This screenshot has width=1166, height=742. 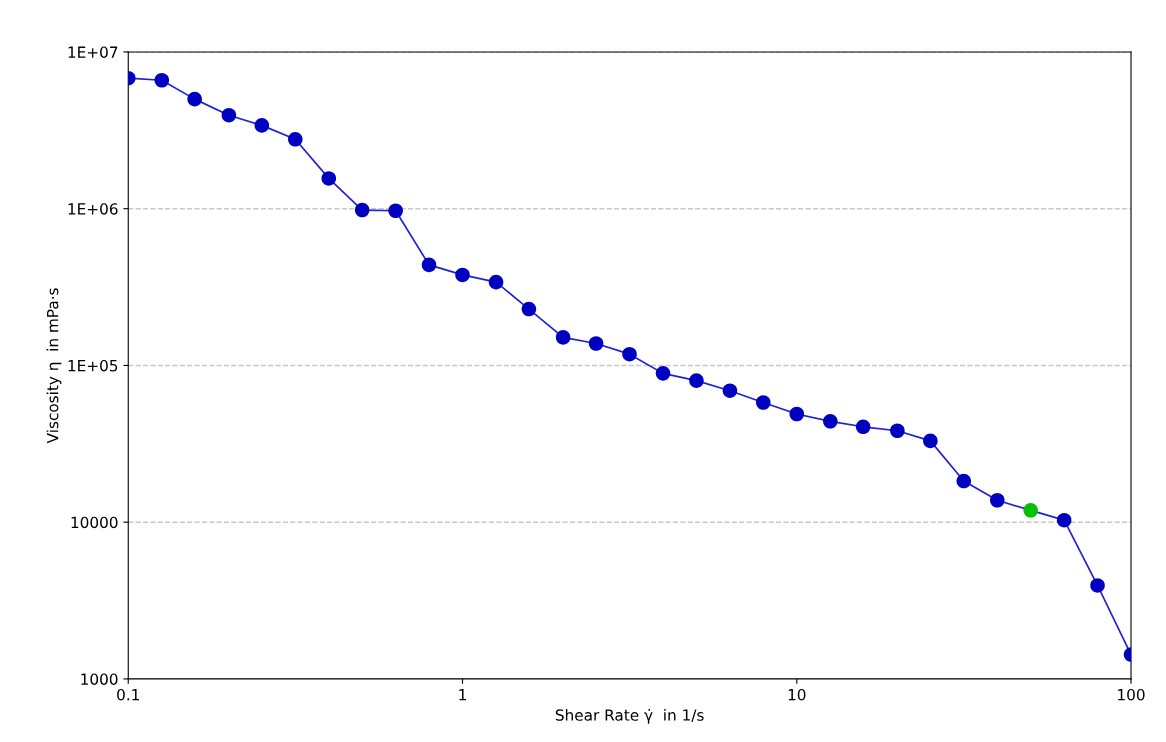 I want to click on x-tick-label: 10, so click(x=797, y=694).